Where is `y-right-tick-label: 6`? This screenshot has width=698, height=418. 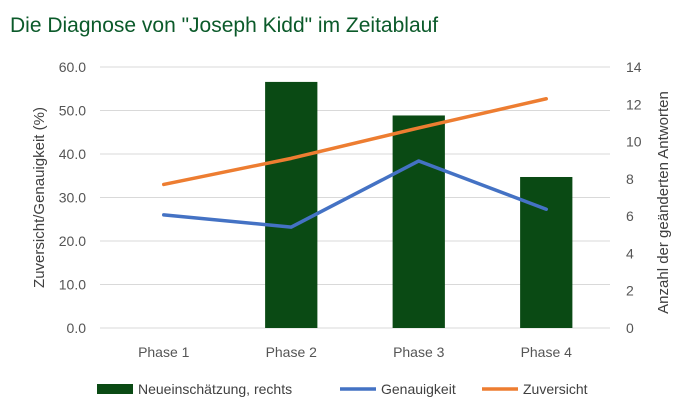
y-right-tick-label: 6 is located at coordinates (630, 216).